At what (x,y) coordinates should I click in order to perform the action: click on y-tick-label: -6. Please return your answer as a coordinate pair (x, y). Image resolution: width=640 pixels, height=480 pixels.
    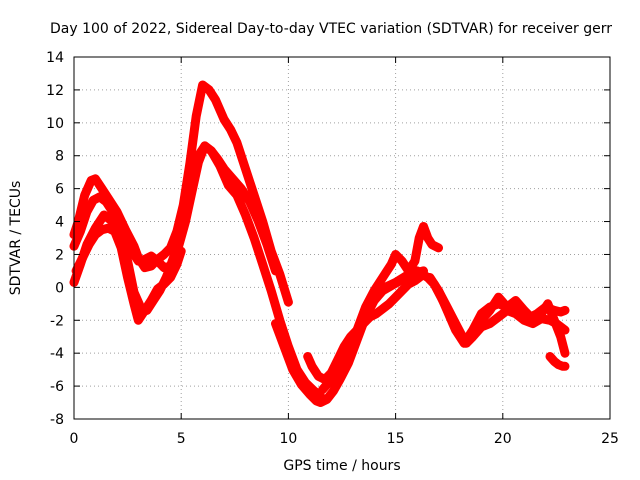
    Looking at the image, I should click on (57, 387).